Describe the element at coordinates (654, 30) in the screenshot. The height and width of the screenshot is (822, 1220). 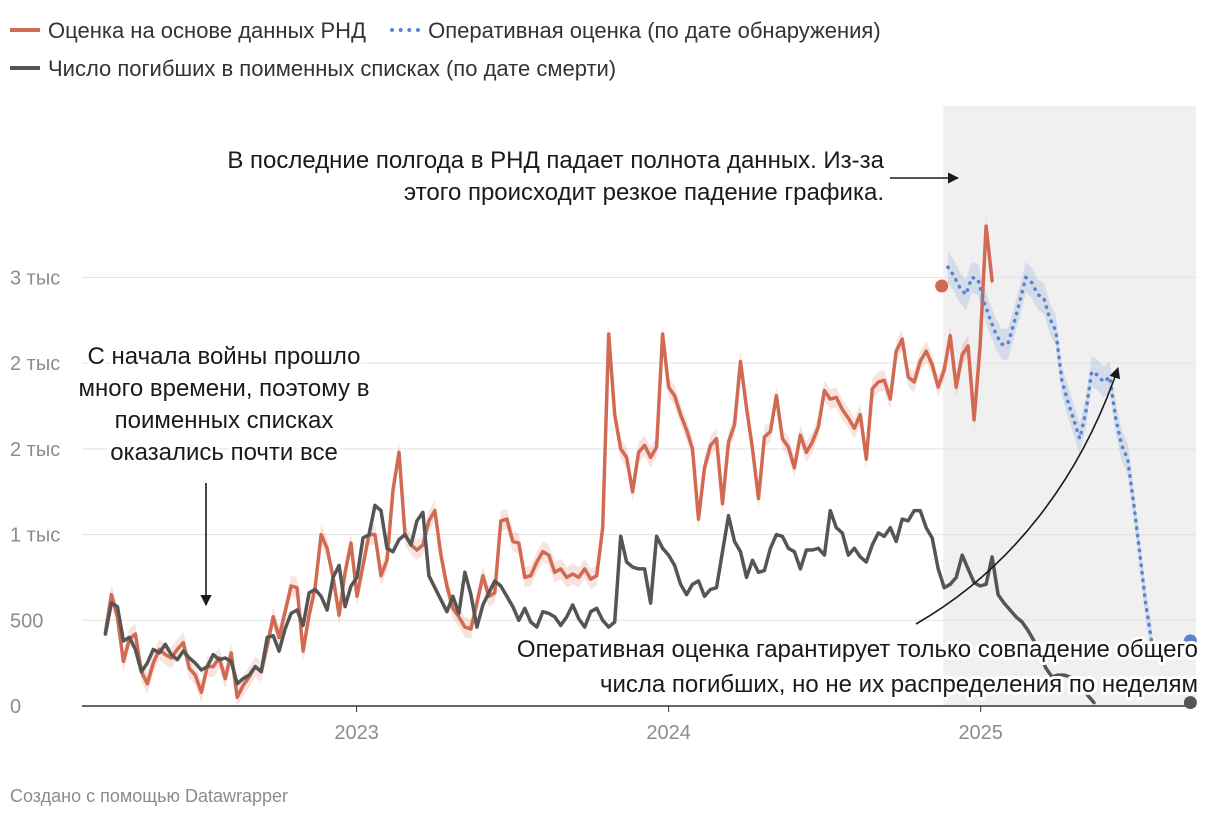
I see `legend-label-operational: Оперативная оценка (по дате обнаружения)` at that location.